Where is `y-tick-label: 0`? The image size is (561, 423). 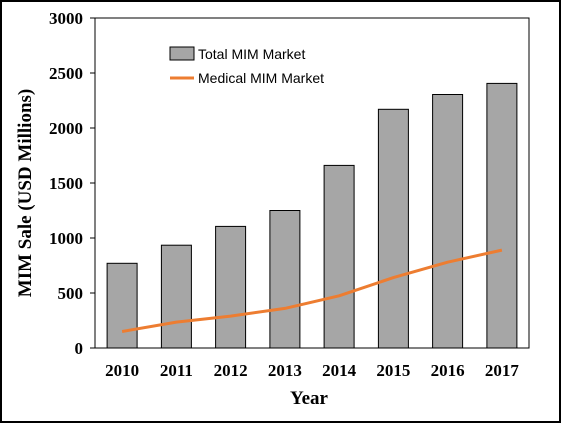 y-tick-label: 0 is located at coordinates (79, 348).